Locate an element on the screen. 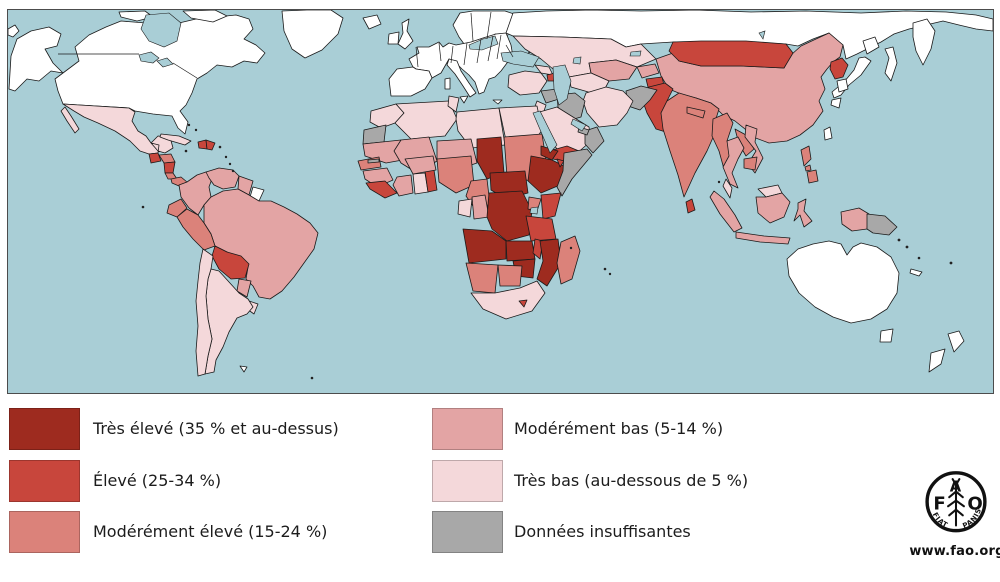  region-kenya is located at coordinates (551, 206).